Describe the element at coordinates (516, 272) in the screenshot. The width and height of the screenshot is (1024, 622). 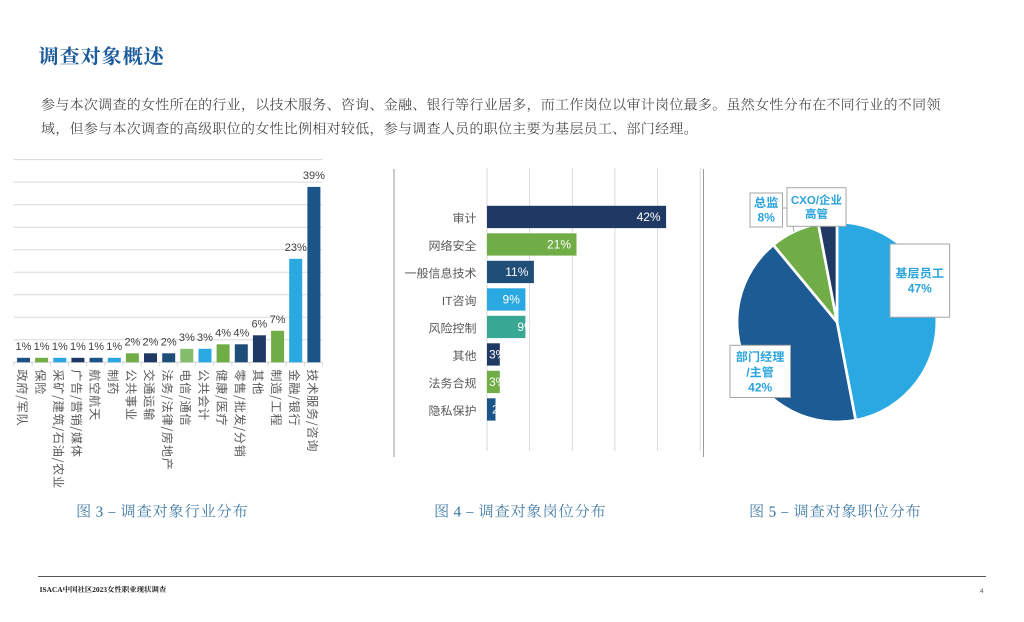
I see `svg-text: 11%` at that location.